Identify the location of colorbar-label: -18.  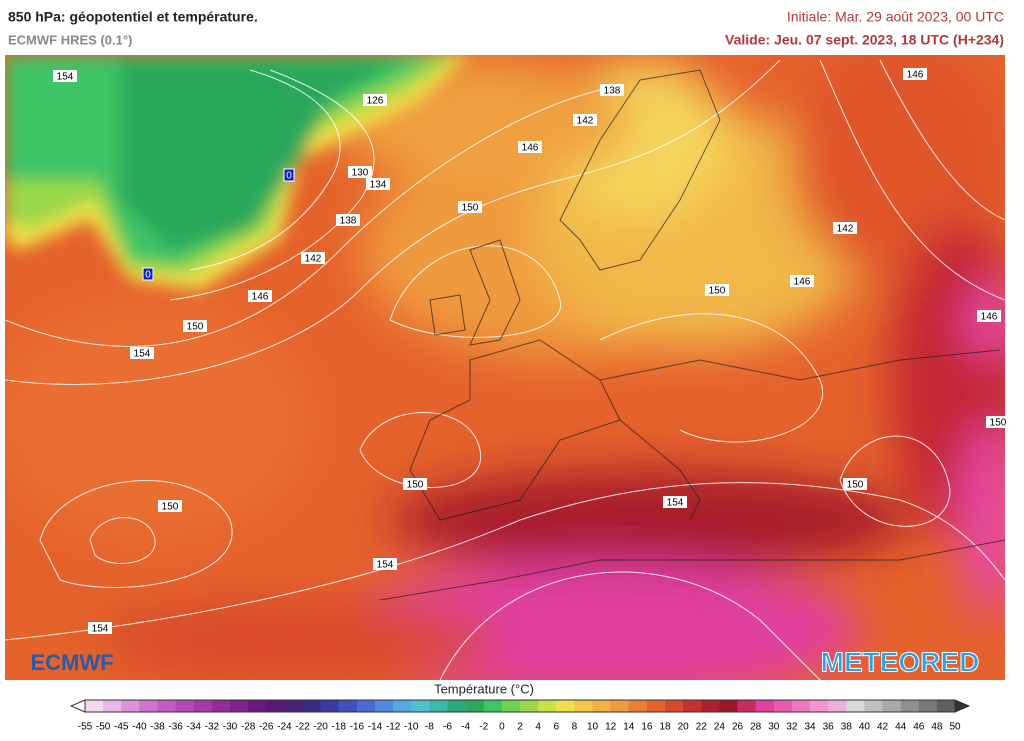
(339, 727).